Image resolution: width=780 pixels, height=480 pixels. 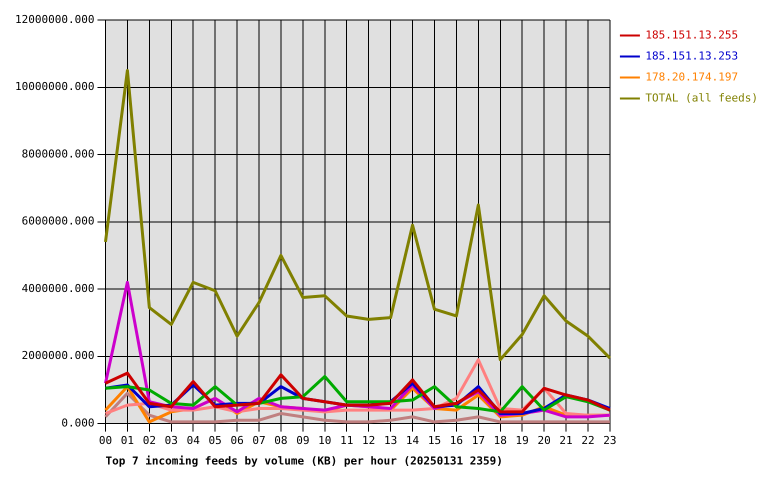 I want to click on x-tick-label: 15, so click(x=435, y=441).